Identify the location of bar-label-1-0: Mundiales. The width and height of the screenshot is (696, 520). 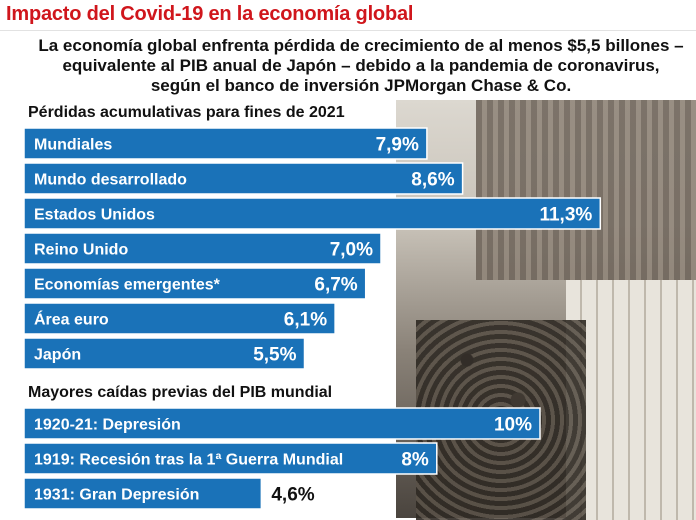
(73, 145).